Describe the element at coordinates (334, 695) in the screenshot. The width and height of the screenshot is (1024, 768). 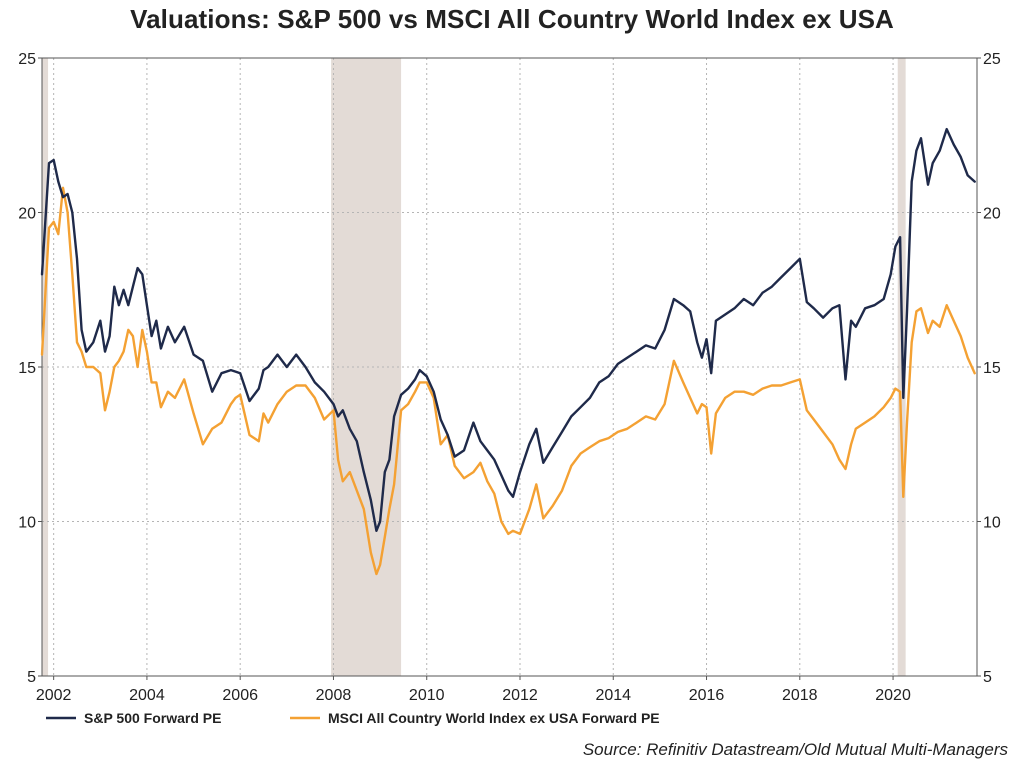
I see `x-tick-label: 2008` at that location.